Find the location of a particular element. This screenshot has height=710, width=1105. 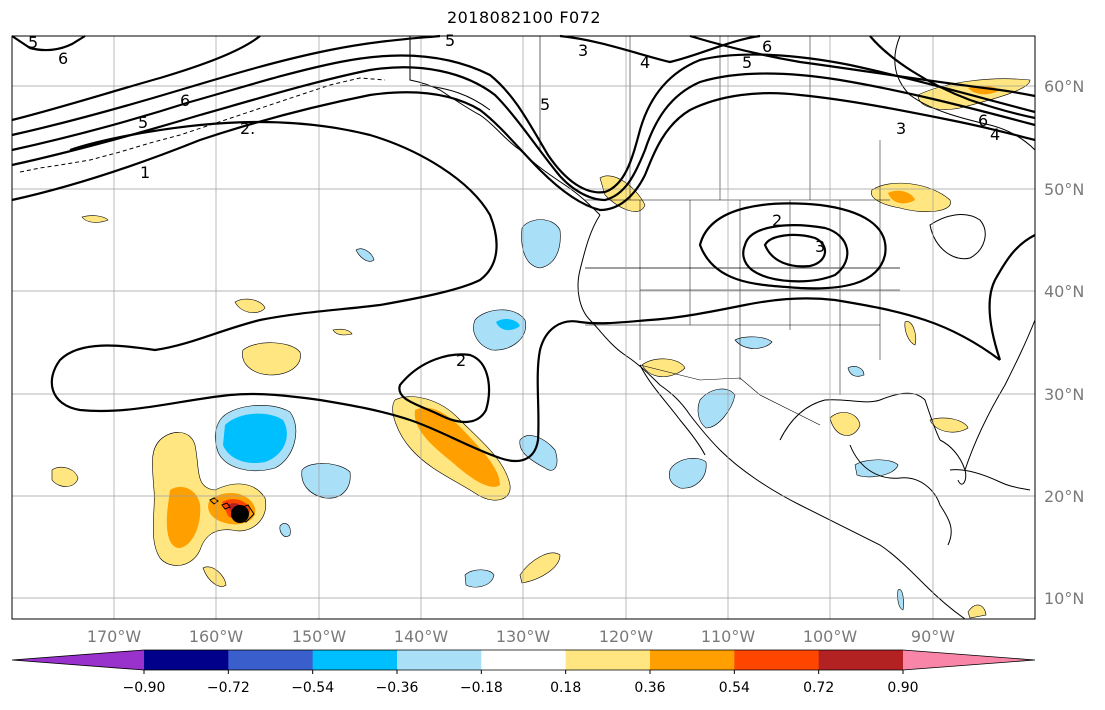

contour-label-16: 2 is located at coordinates (777, 220).